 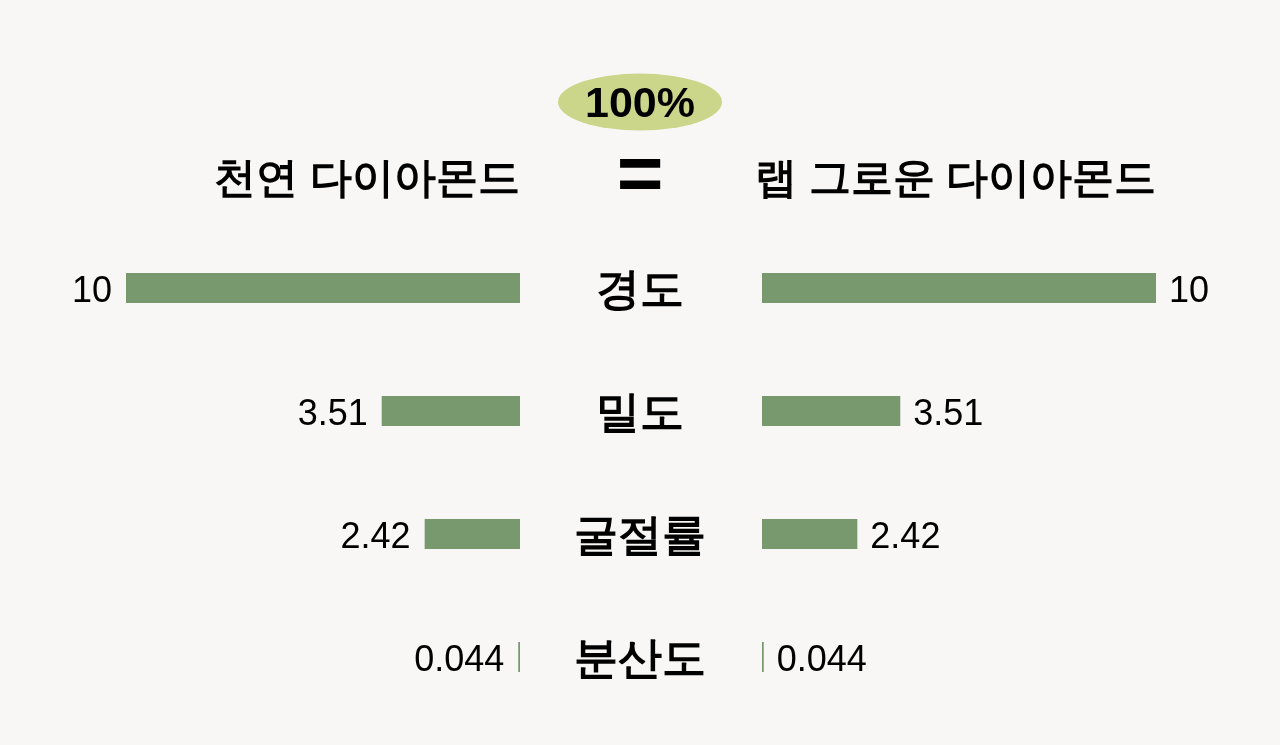 I want to click on y-tick-label: 경도, so click(x=640, y=288).